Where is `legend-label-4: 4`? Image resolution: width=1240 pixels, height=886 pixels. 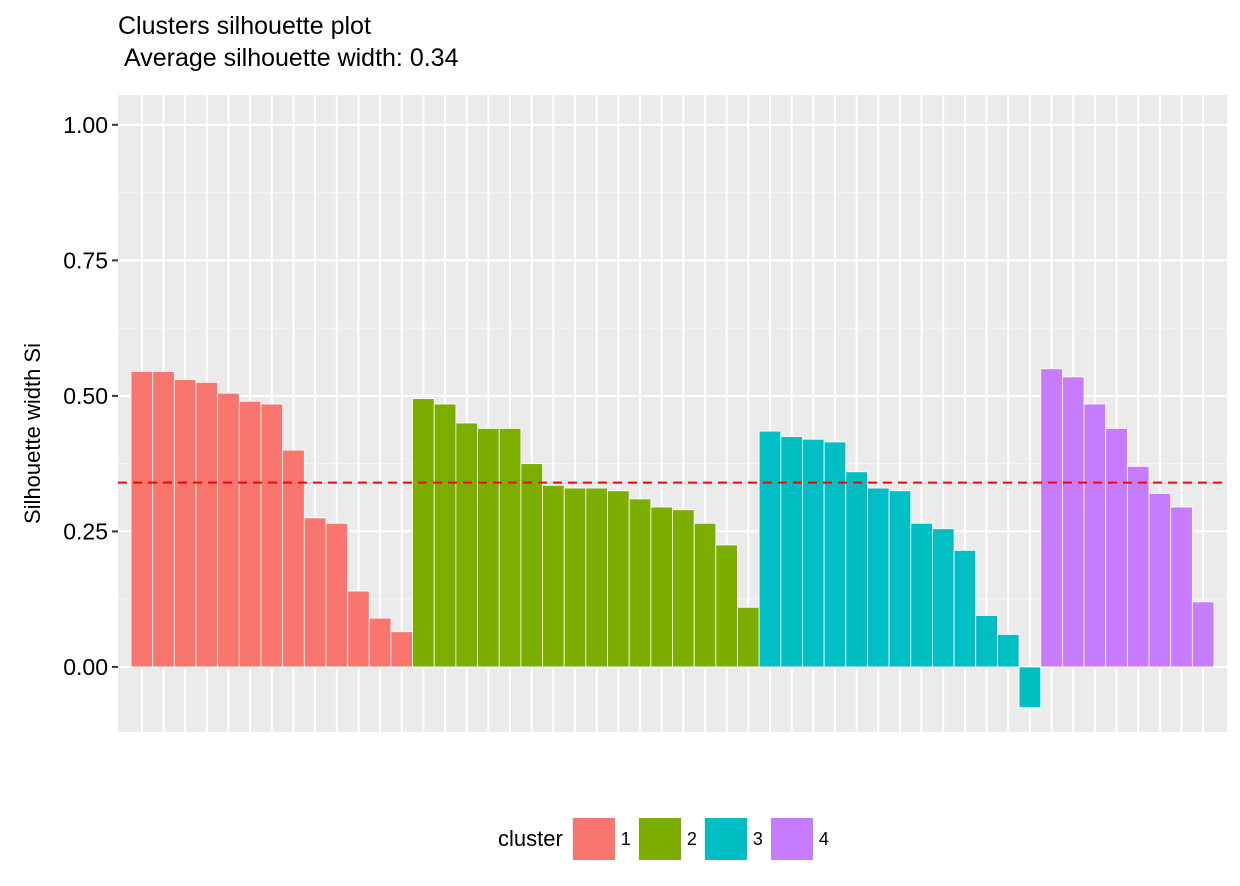
legend-label-4: 4 is located at coordinates (823, 838).